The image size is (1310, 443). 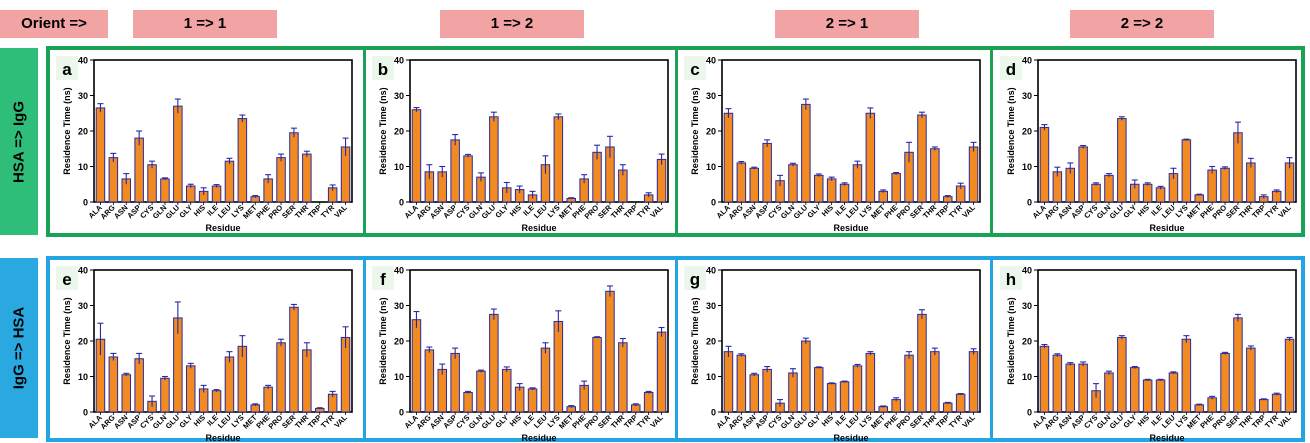 I want to click on panel-label: d, so click(x=1011, y=69).